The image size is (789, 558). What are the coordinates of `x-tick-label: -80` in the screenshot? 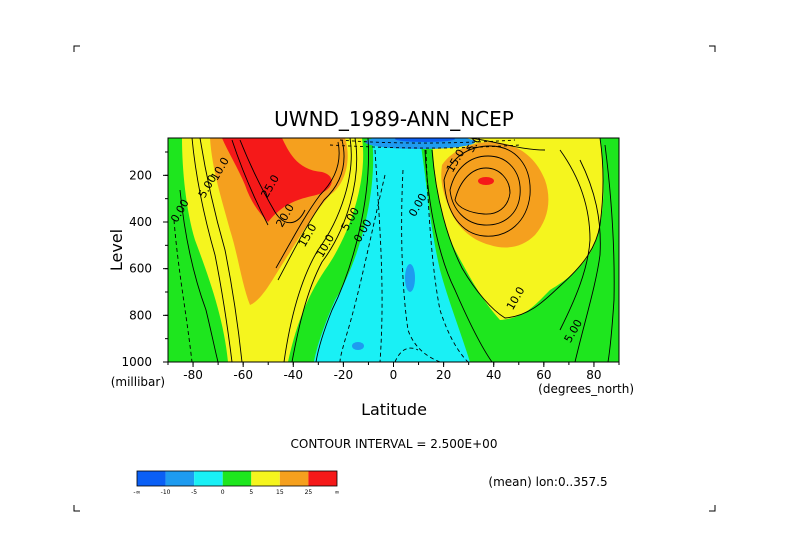 It's located at (193, 375).